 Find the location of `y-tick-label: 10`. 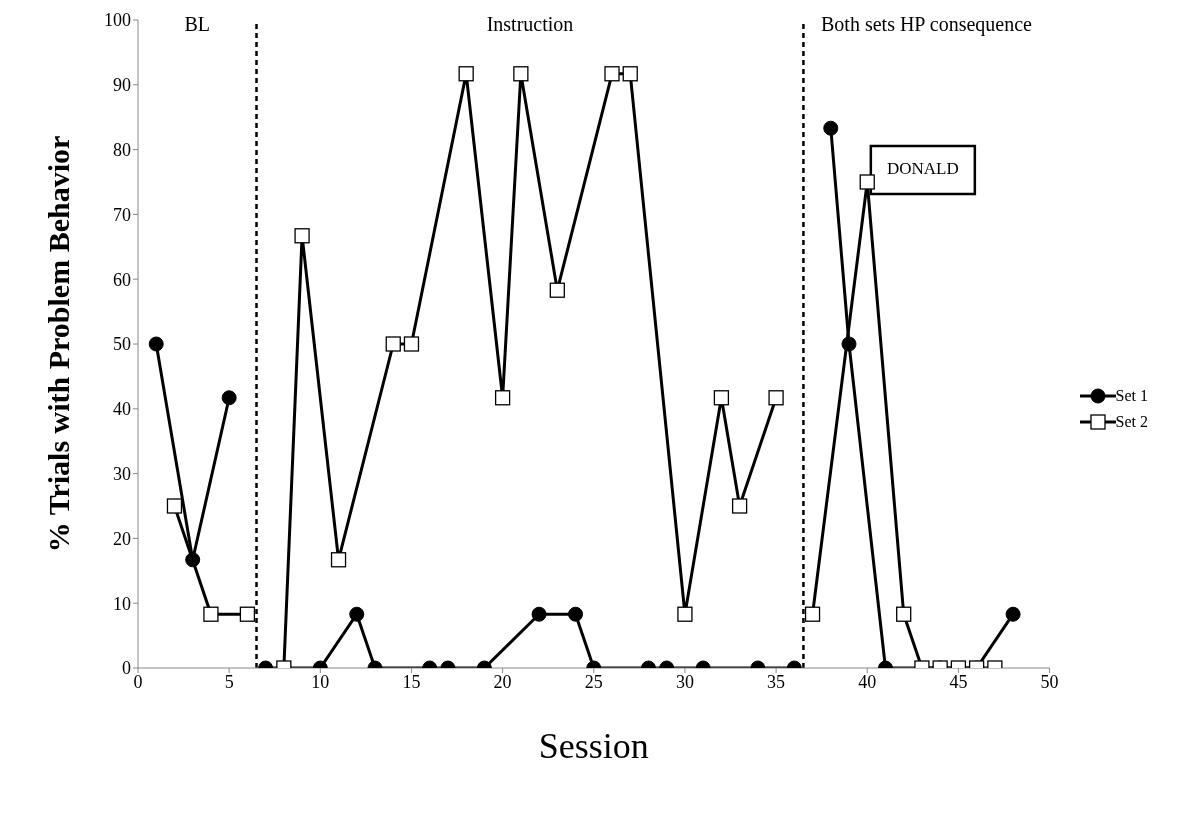

y-tick-label: 10 is located at coordinates (122, 603).